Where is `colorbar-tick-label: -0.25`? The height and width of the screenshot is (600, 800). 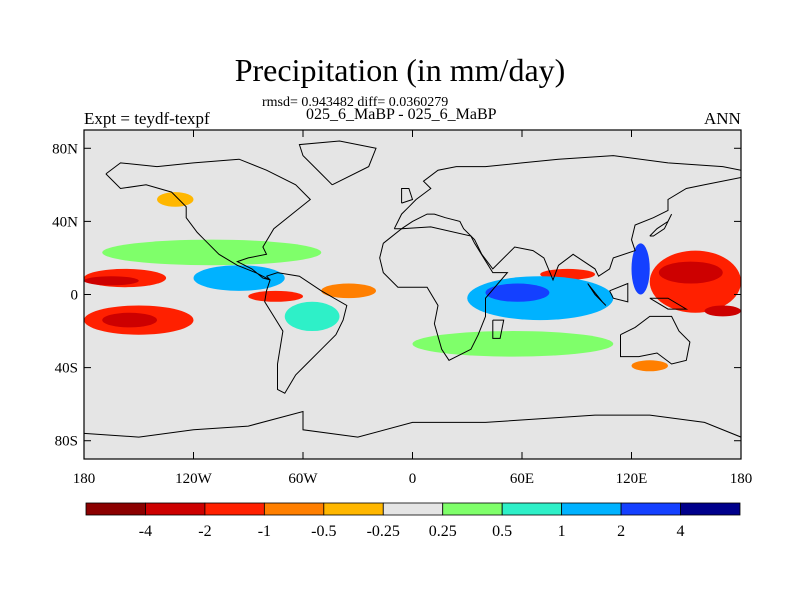 colorbar-tick-label: -0.25 is located at coordinates (383, 531).